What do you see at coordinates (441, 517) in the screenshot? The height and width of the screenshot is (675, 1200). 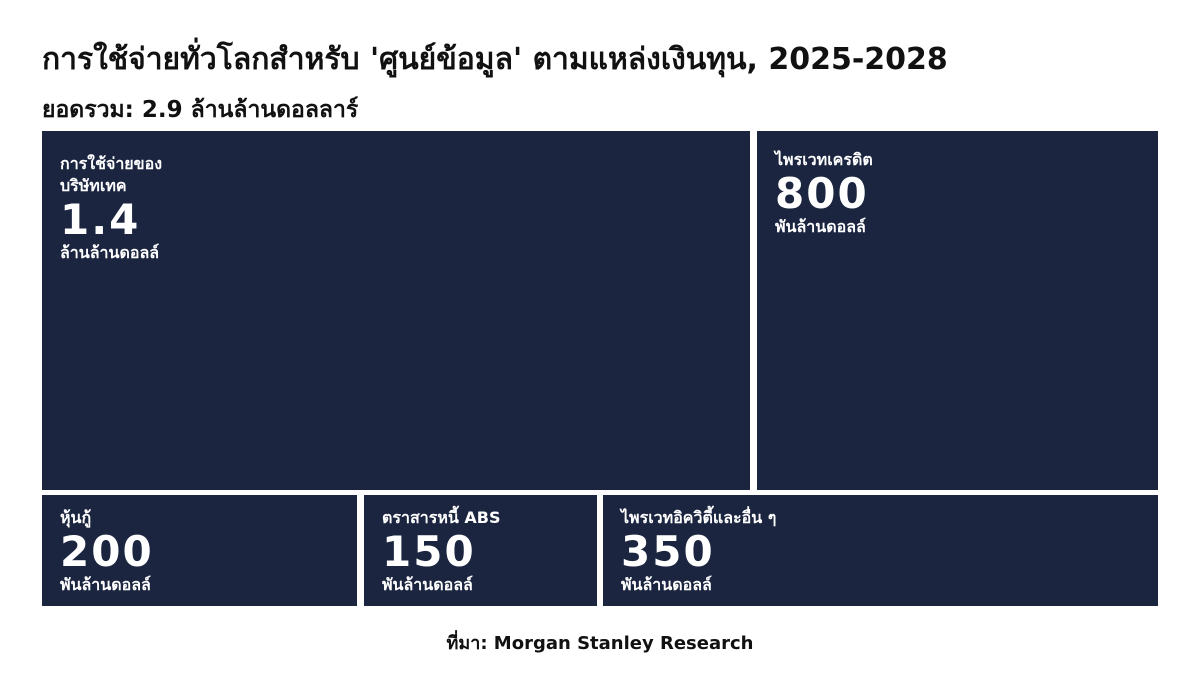 I see `cell-label: ตราสารหนี้ ABS` at bounding box center [441, 517].